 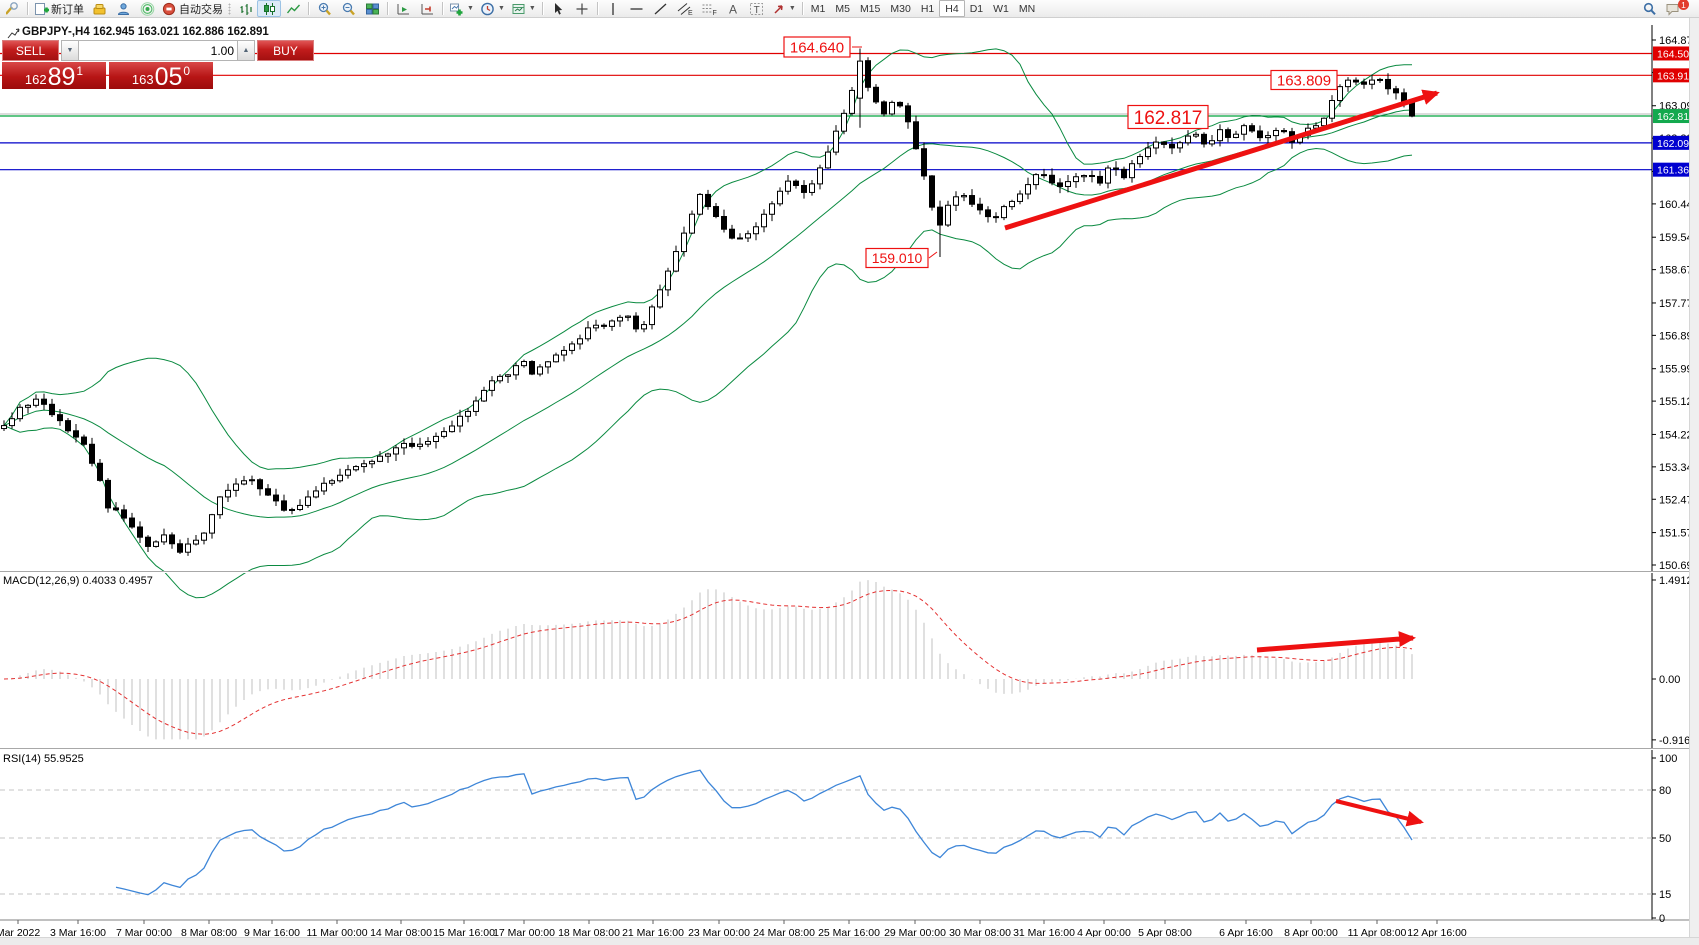 I want to click on toolbar-grip, so click(x=229, y=8).